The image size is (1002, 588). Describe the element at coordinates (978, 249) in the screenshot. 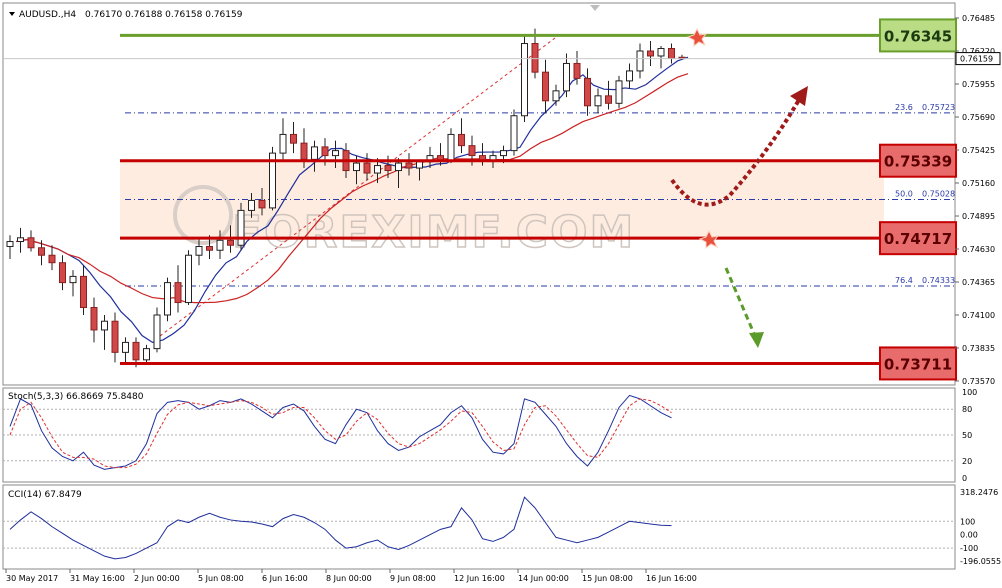

I see `price-tick-label: 0.74630` at that location.